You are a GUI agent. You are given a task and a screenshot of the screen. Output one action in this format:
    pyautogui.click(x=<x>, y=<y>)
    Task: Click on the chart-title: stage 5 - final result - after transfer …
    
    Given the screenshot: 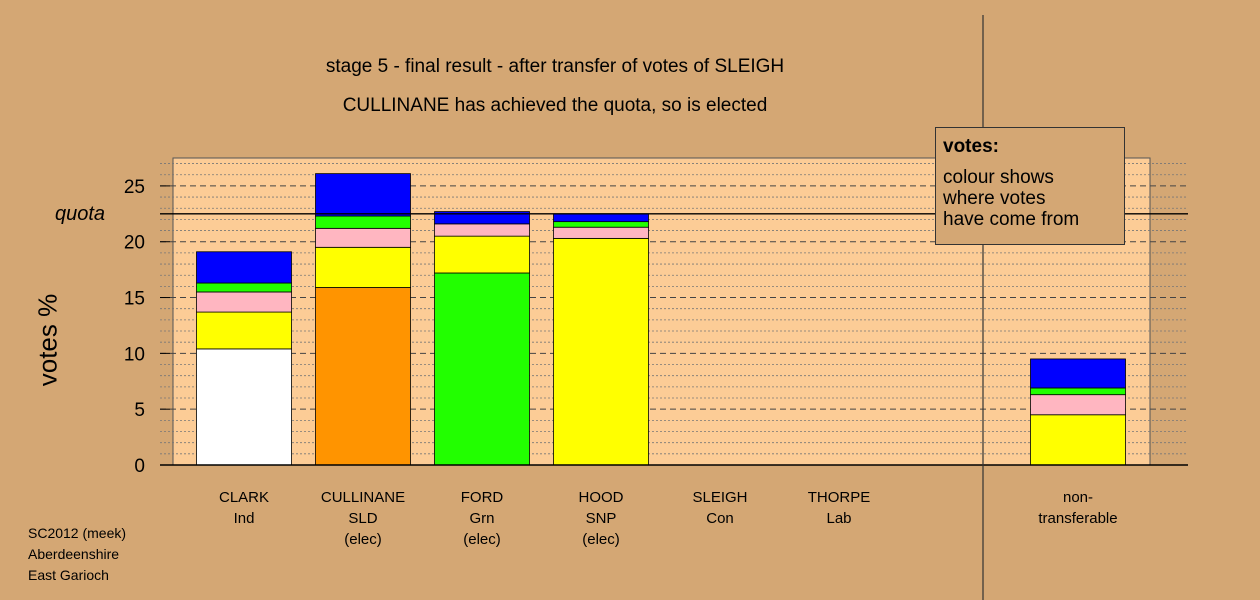 What is the action you would take?
    pyautogui.click(x=555, y=66)
    